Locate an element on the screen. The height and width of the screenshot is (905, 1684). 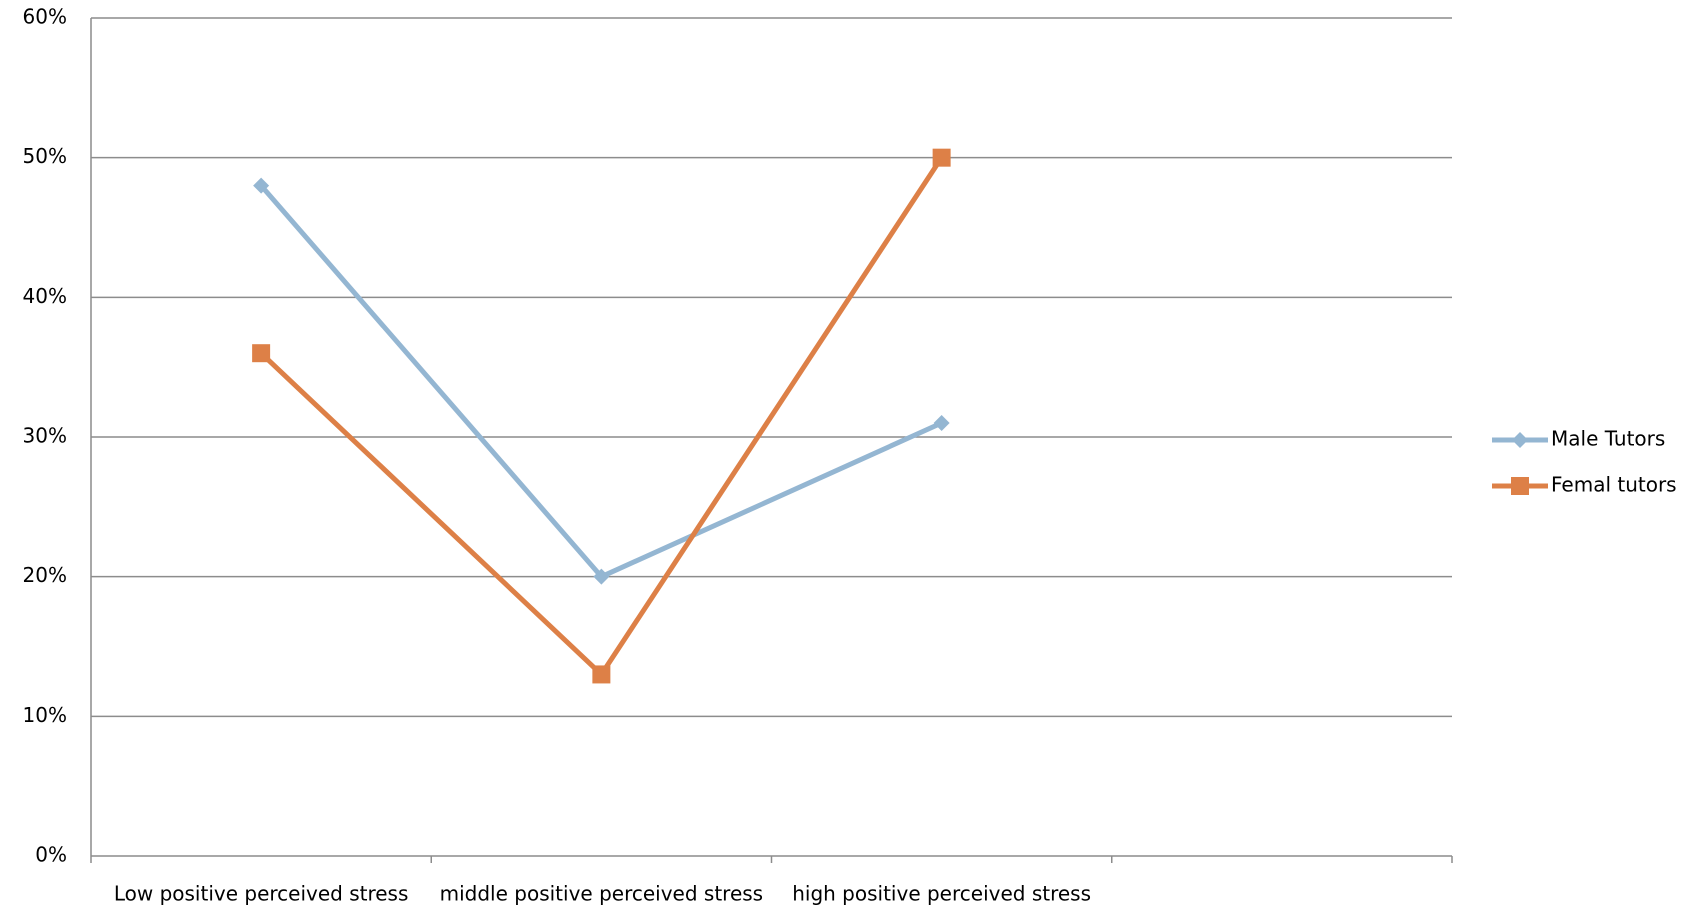
y-tick-label: 20% is located at coordinates (45, 575).